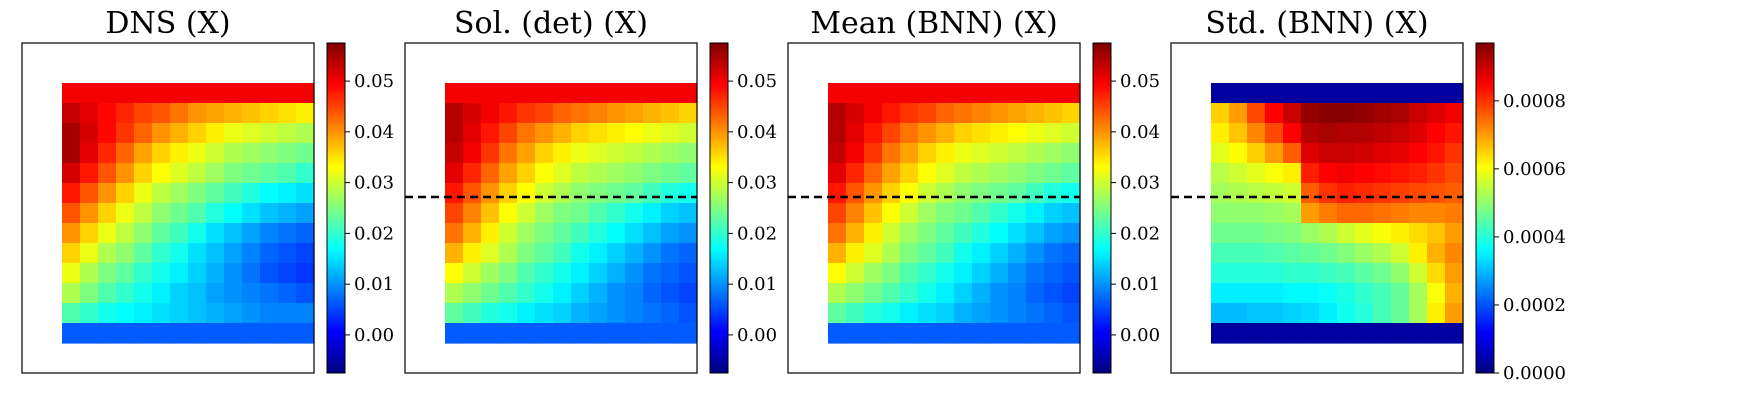  What do you see at coordinates (1140, 233) in the screenshot?
I see `colorbar-tick-label: 0.02` at bounding box center [1140, 233].